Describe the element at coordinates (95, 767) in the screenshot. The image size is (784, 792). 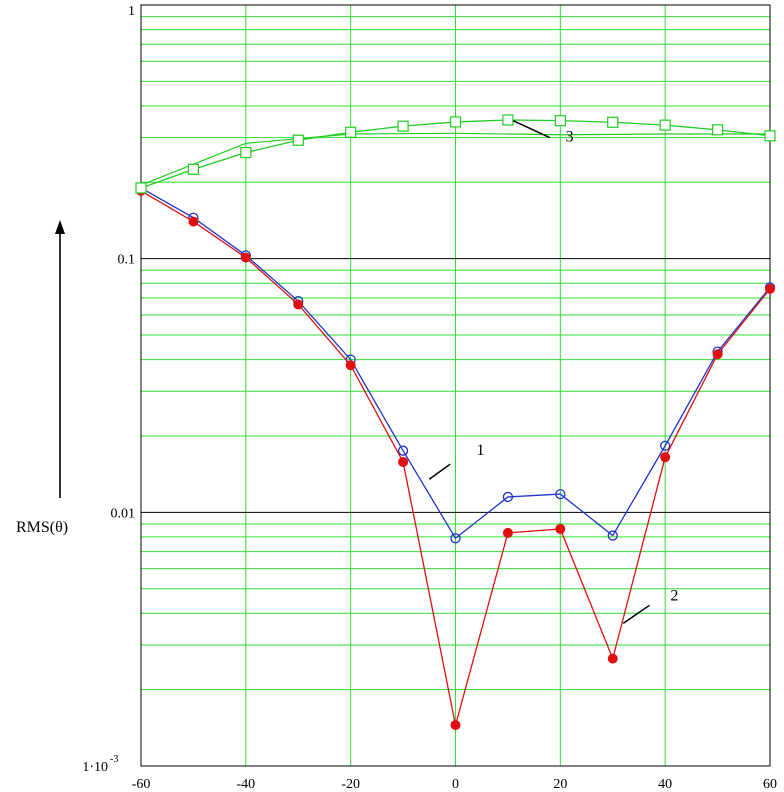
I see `y-tick-label: 1·10` at that location.